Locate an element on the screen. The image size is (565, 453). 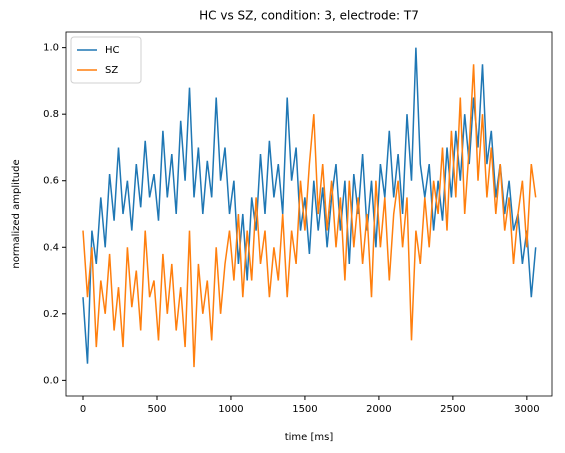
x-tick-label: 500 is located at coordinates (156, 409).